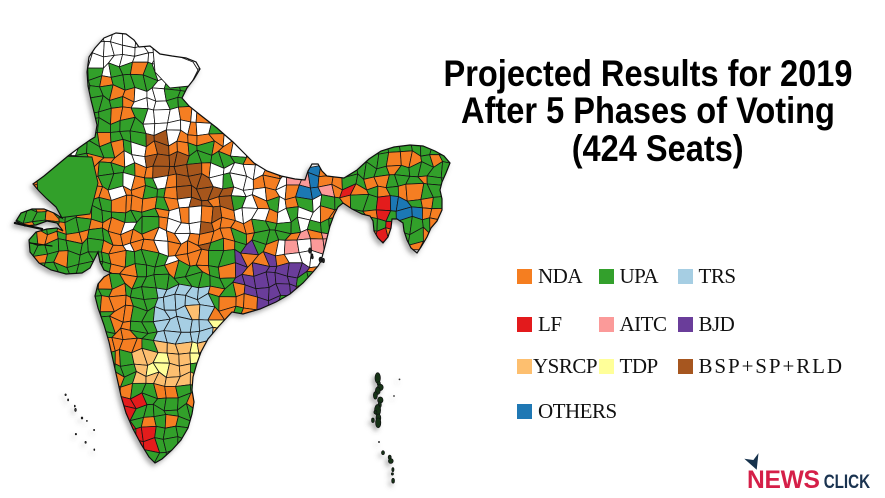 This screenshot has height=498, width=885. I want to click on svg-text: CLICK, so click(847, 482).